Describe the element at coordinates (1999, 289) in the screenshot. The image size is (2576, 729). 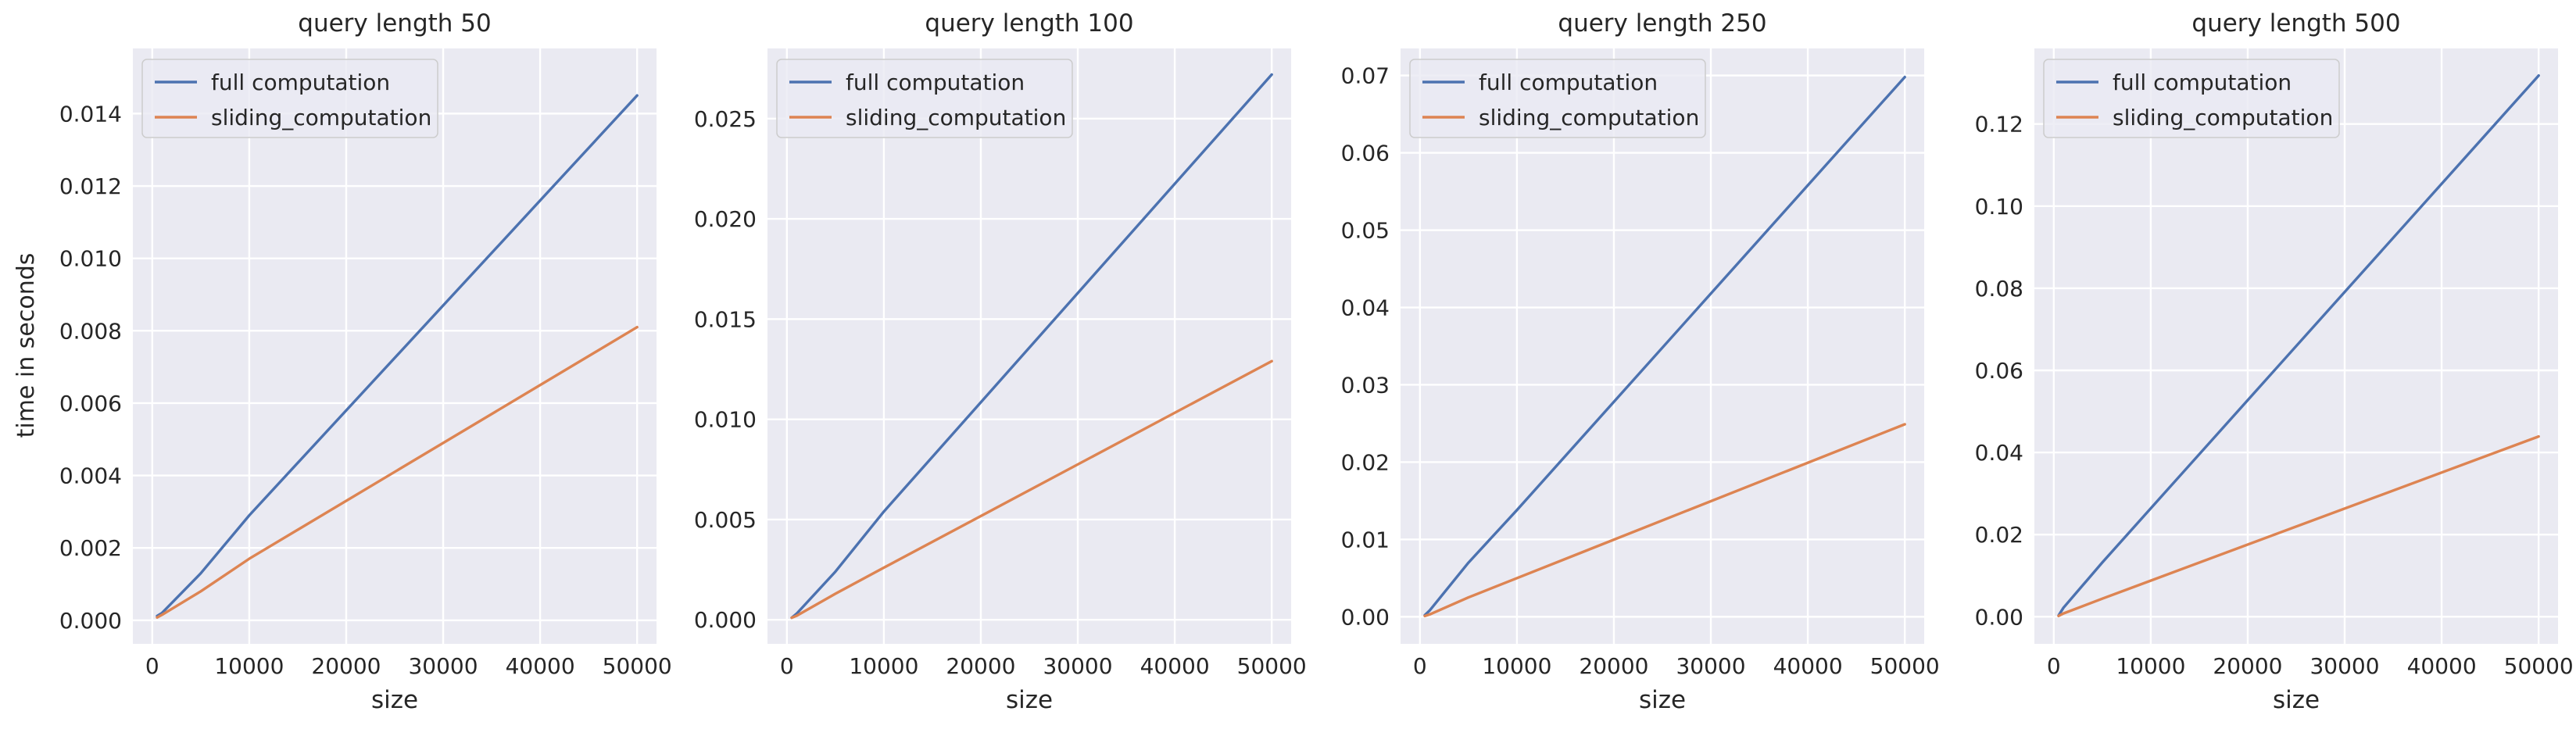
I see `y-tick-label: 0.08` at that location.